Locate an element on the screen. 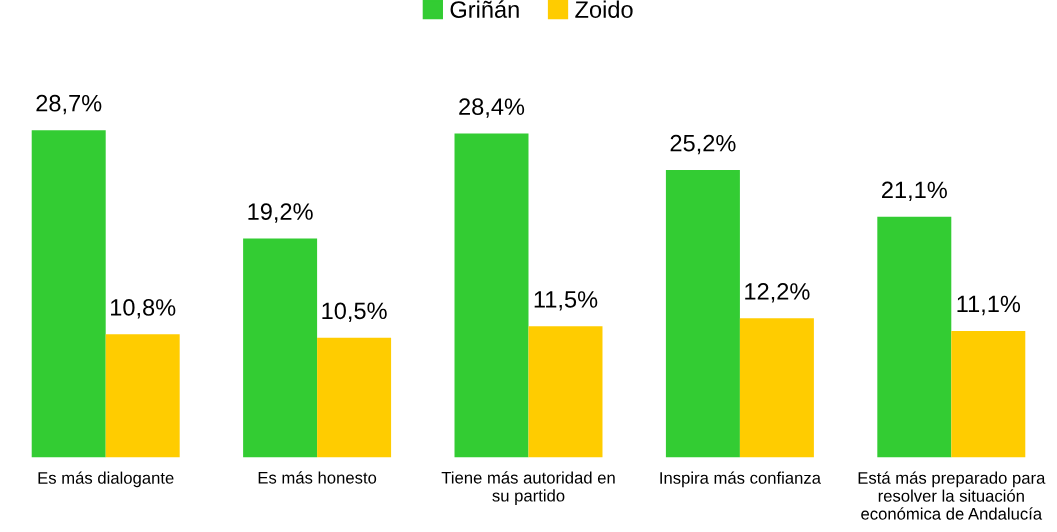 Image resolution: width=1057 pixels, height=532 pixels. data-label: 28,4% is located at coordinates (492, 108).